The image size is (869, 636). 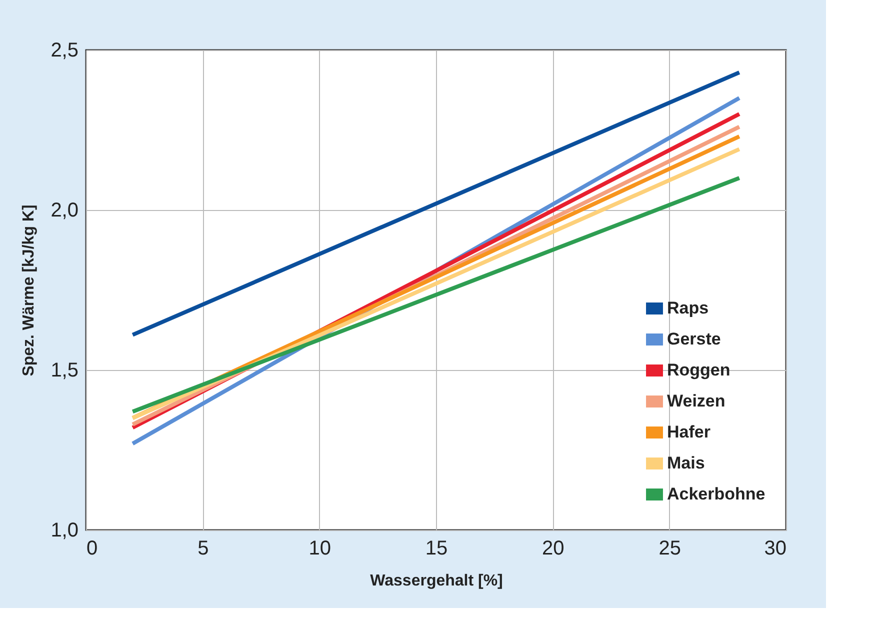 I want to click on x-tick-label: 0, so click(x=92, y=549).